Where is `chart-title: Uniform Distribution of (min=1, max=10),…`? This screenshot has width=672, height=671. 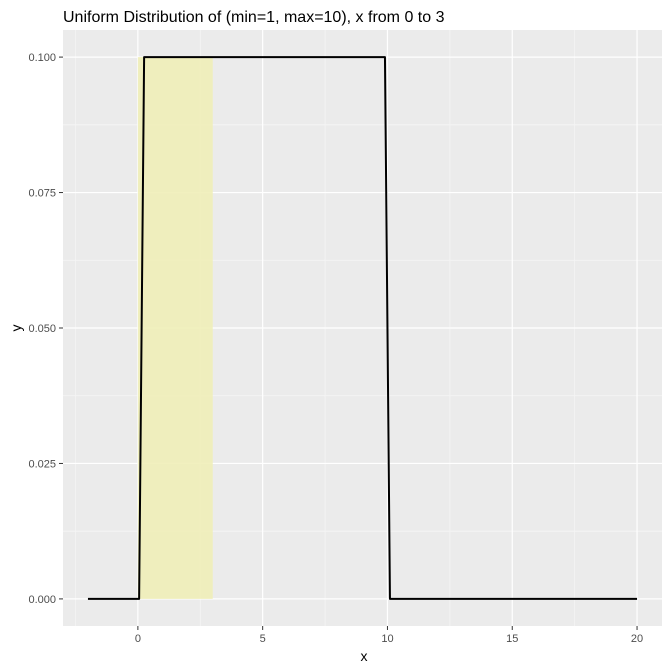
chart-title: Uniform Distribution of (min=1, max=10),… is located at coordinates (254, 17).